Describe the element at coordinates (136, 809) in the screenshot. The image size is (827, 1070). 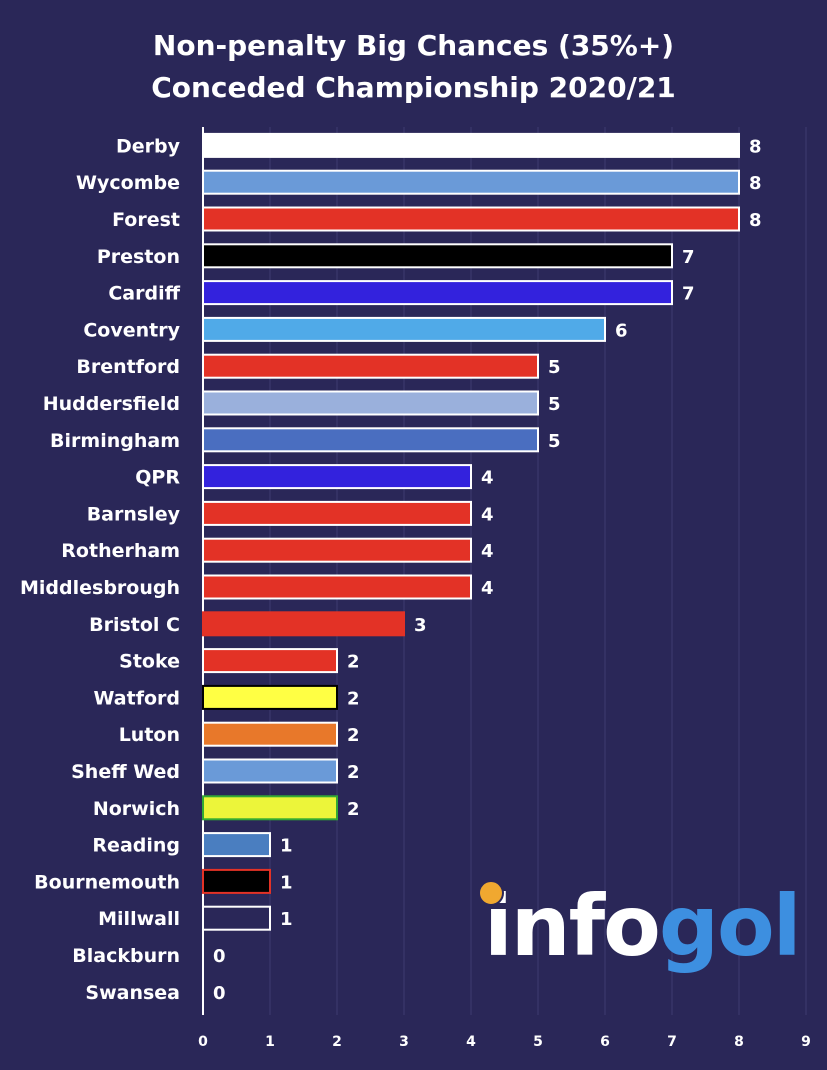
I see `category-label: Norwich` at that location.